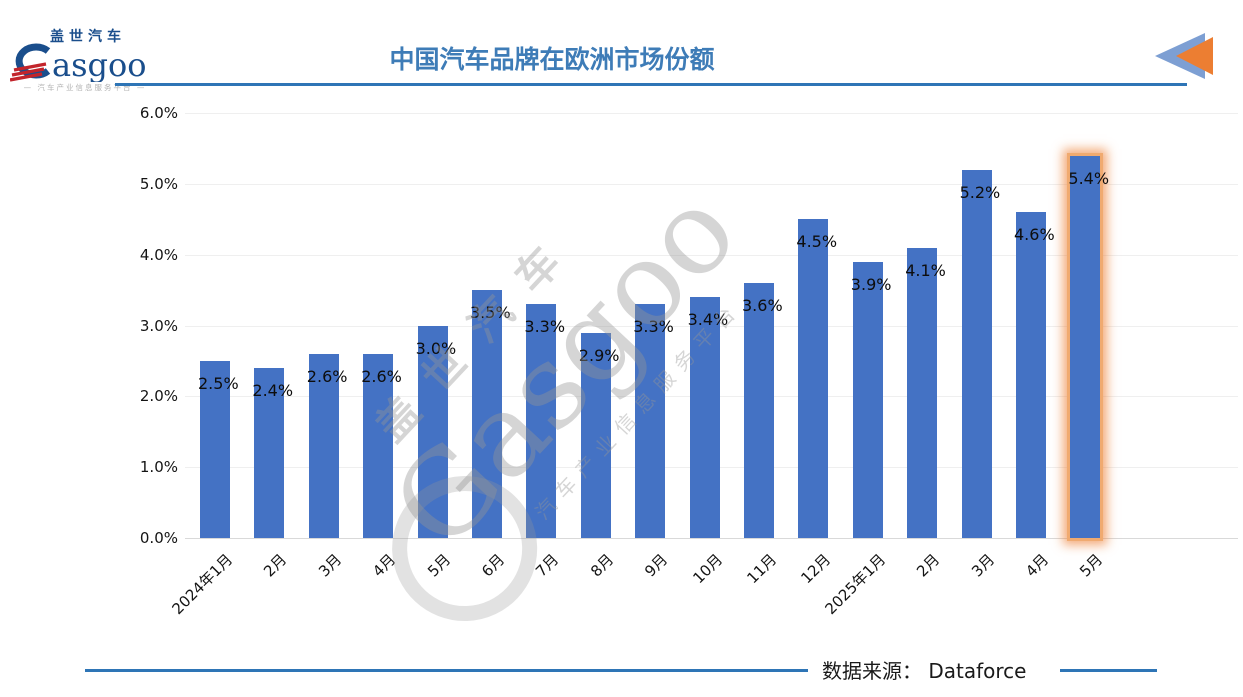 This screenshot has width=1243, height=697. What do you see at coordinates (762, 305) in the screenshot?
I see `bar-value-label: 3.6%` at bounding box center [762, 305].